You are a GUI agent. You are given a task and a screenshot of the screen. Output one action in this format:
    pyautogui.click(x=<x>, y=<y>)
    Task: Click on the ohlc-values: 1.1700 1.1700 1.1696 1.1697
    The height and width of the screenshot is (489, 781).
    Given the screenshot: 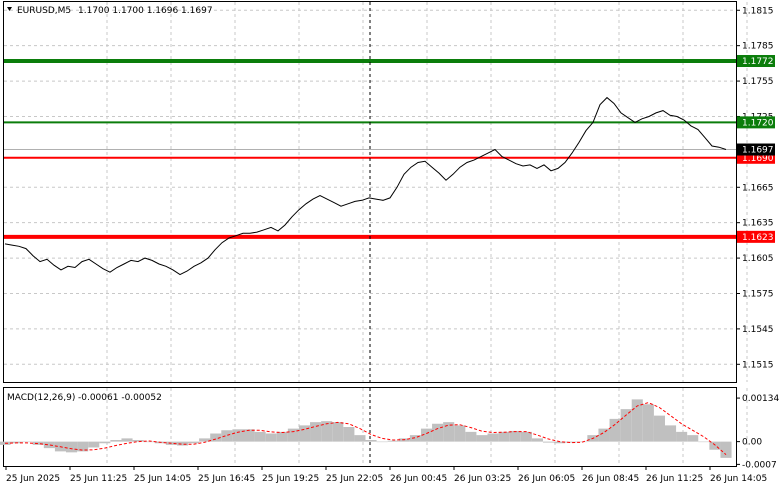 What is the action you would take?
    pyautogui.click(x=145, y=11)
    